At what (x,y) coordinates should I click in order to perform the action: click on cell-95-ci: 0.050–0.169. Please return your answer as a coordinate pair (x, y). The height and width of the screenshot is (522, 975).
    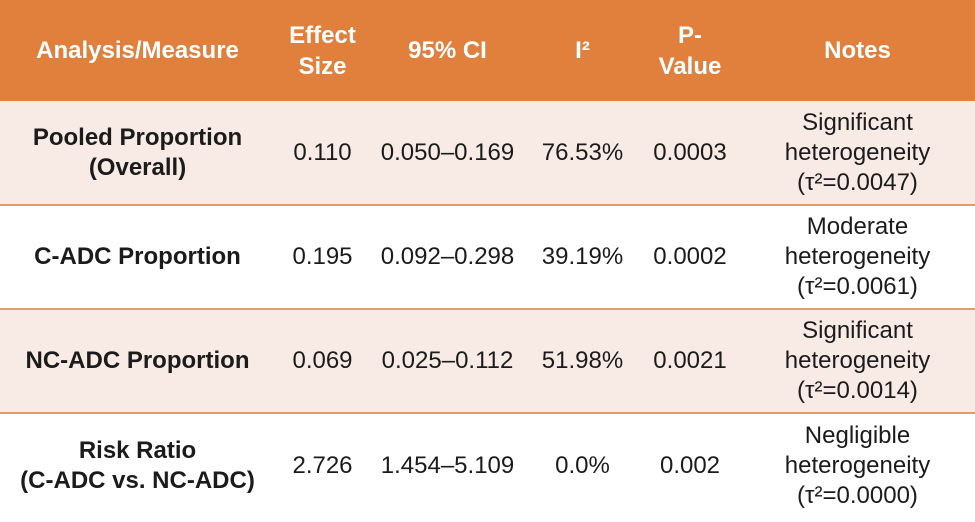
    Looking at the image, I should click on (447, 152).